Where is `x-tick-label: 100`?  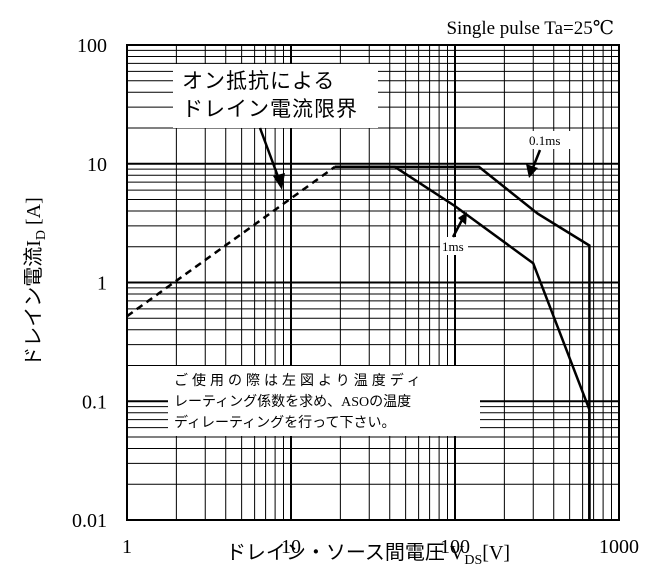
x-tick-label: 100 is located at coordinates (455, 547).